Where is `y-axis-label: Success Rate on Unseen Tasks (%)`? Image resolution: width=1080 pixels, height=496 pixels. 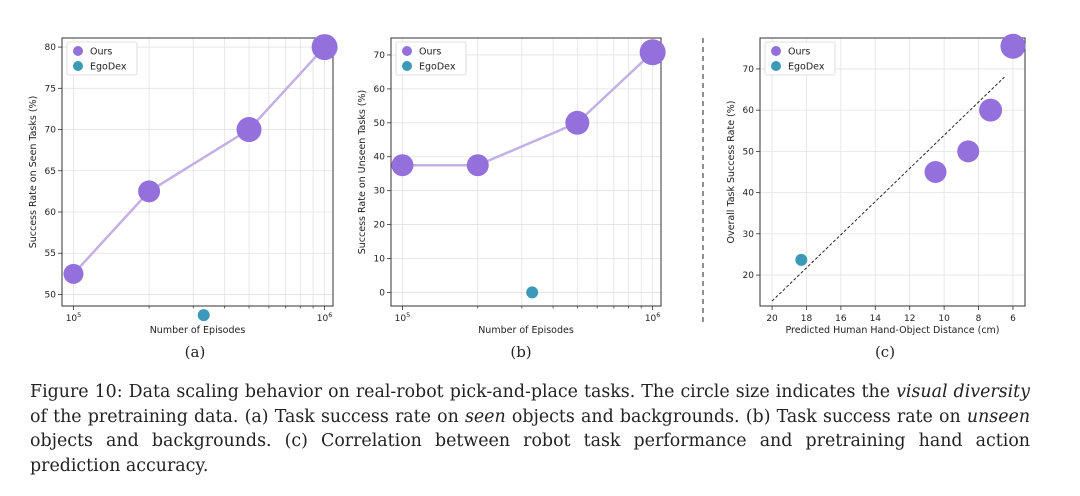
y-axis-label: Success Rate on Unseen Tasks (%) is located at coordinates (362, 172).